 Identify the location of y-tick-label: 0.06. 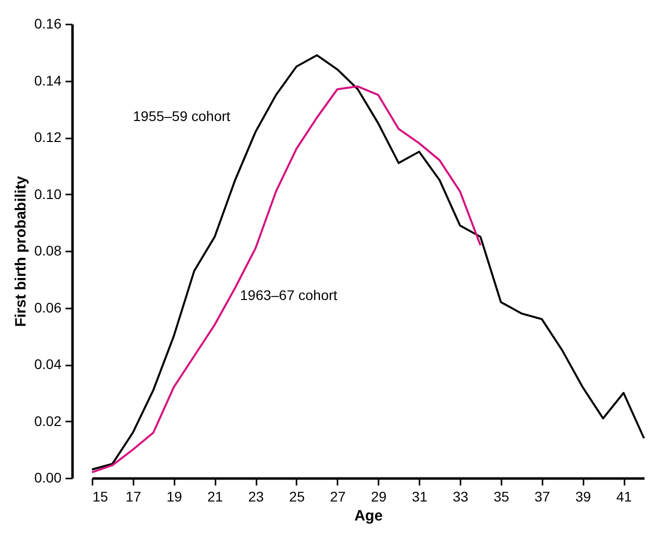
(48, 307).